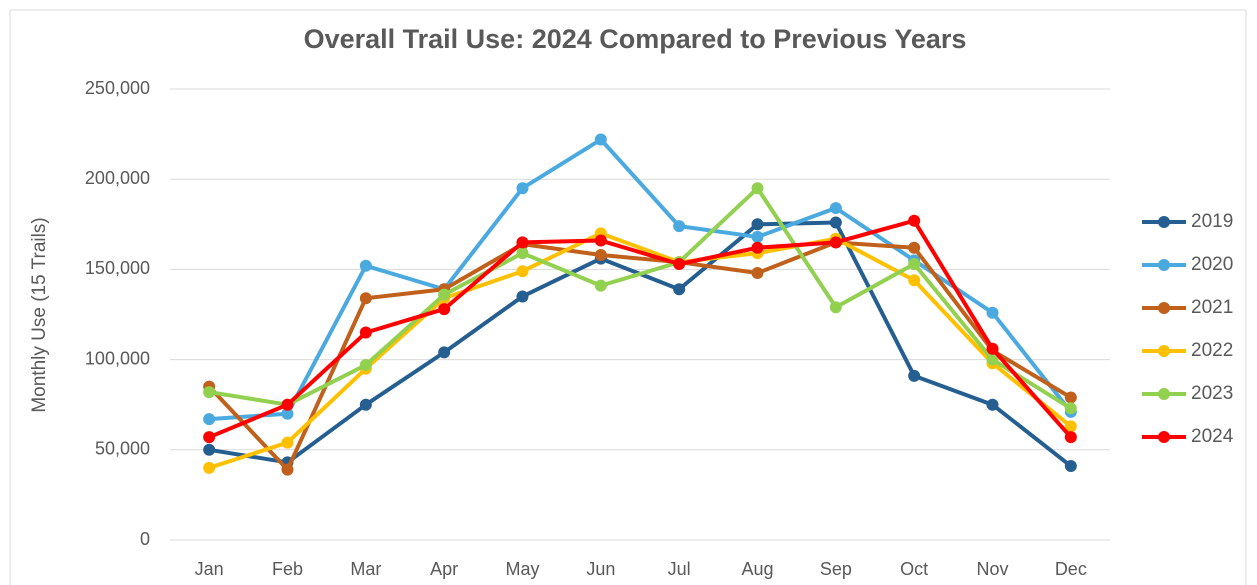 This screenshot has width=1257, height=585. I want to click on x-tick-label: Aug, so click(757, 569).